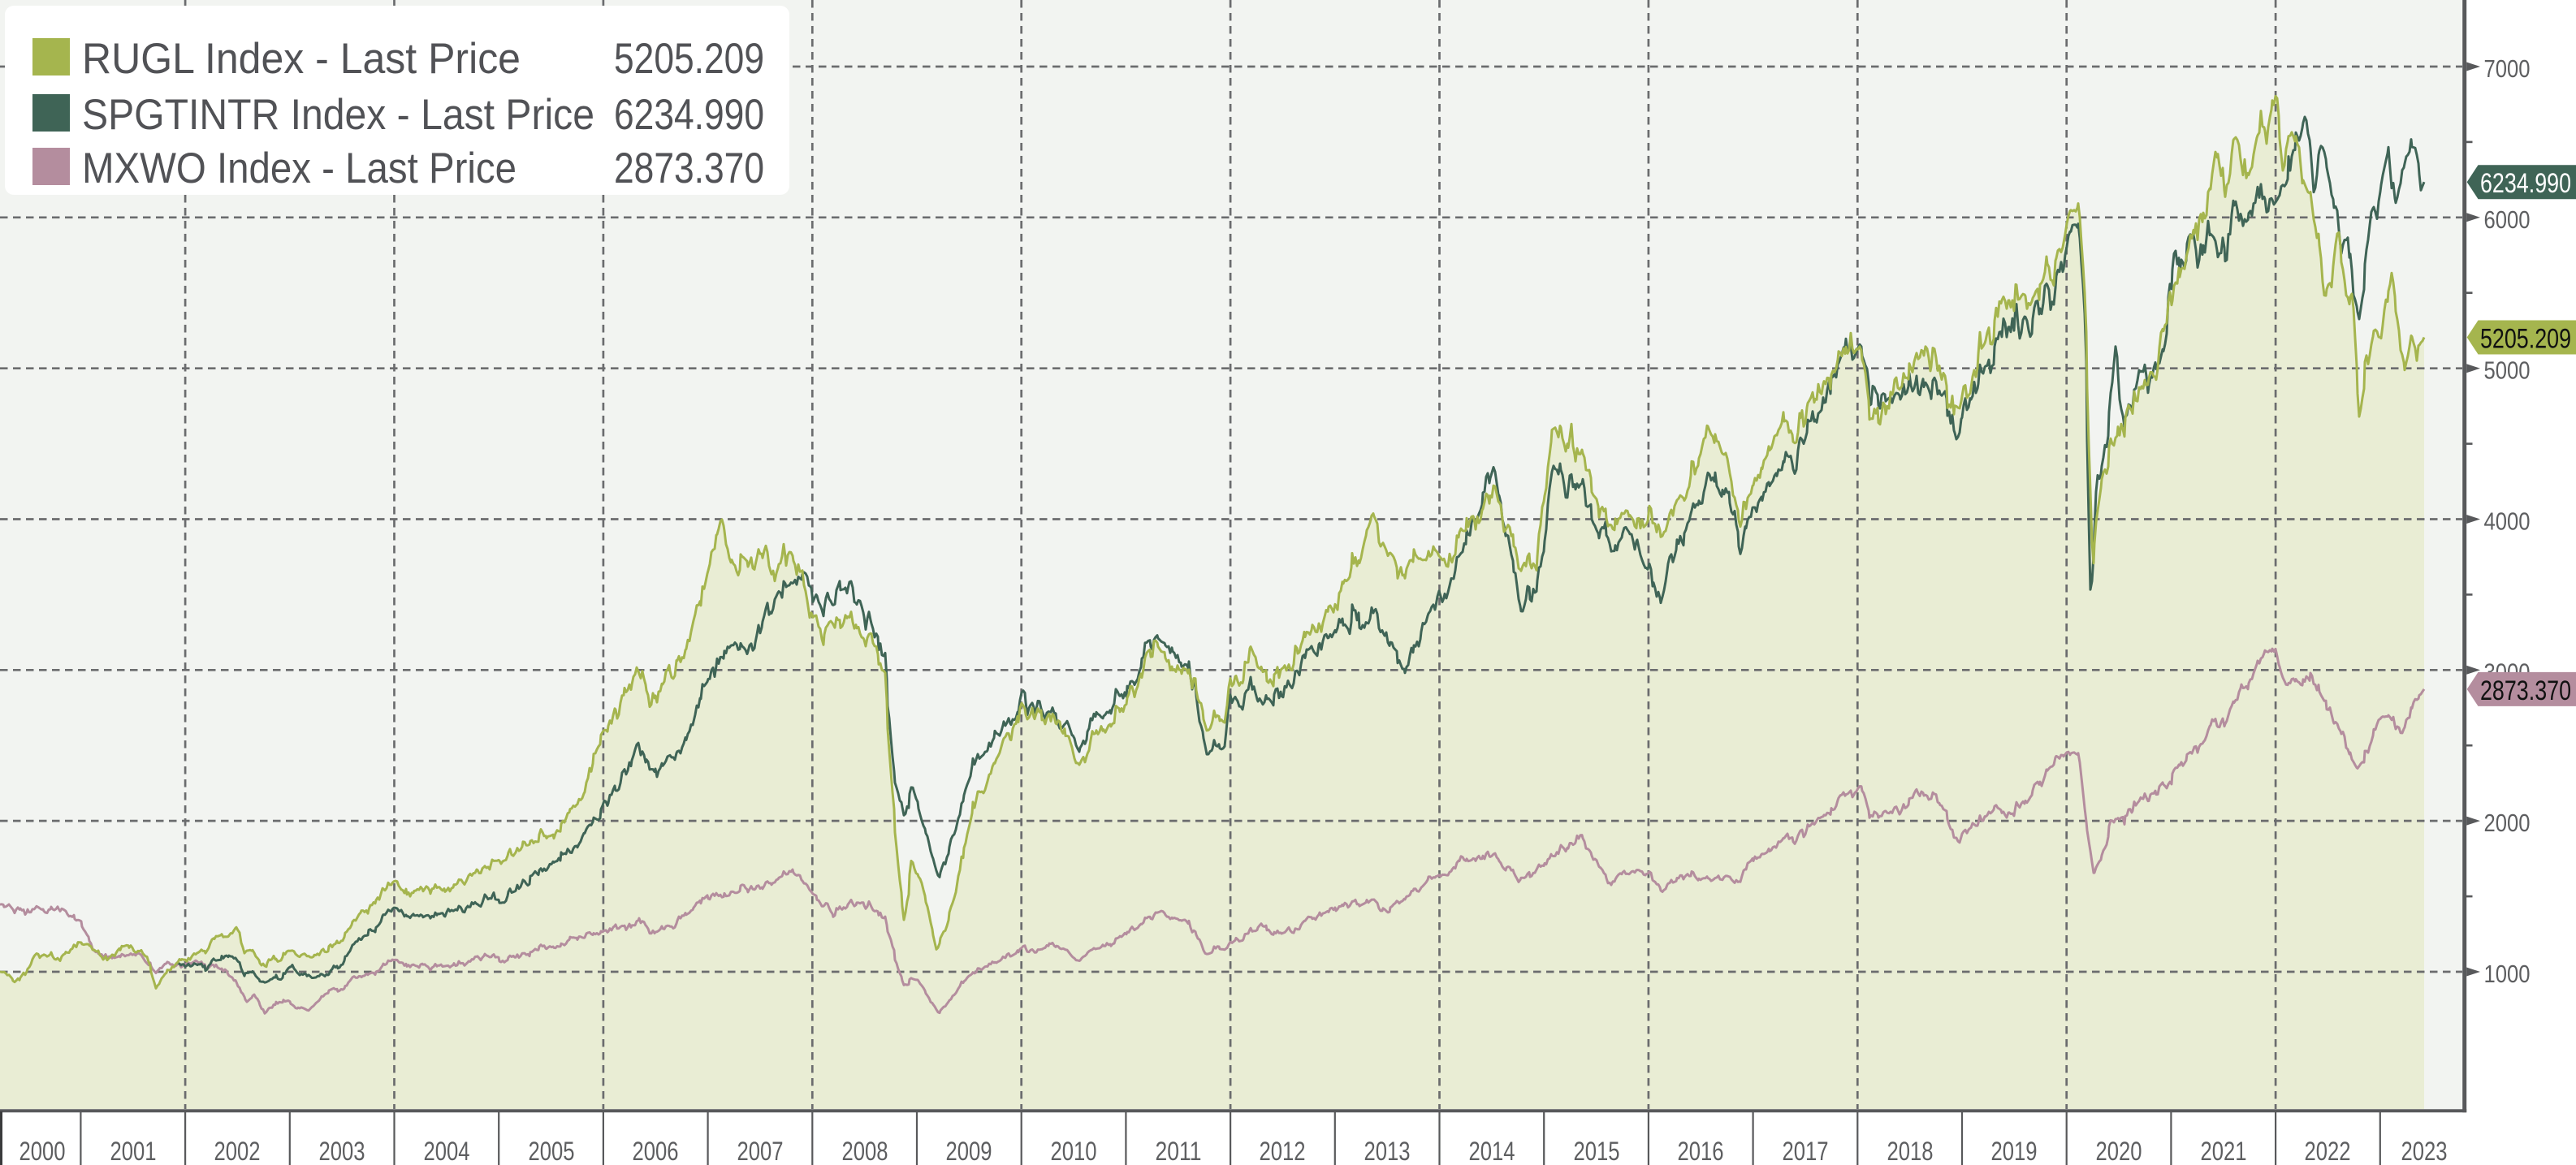  What do you see at coordinates (2424, 1151) in the screenshot?
I see `svg-text: 2023` at bounding box center [2424, 1151].